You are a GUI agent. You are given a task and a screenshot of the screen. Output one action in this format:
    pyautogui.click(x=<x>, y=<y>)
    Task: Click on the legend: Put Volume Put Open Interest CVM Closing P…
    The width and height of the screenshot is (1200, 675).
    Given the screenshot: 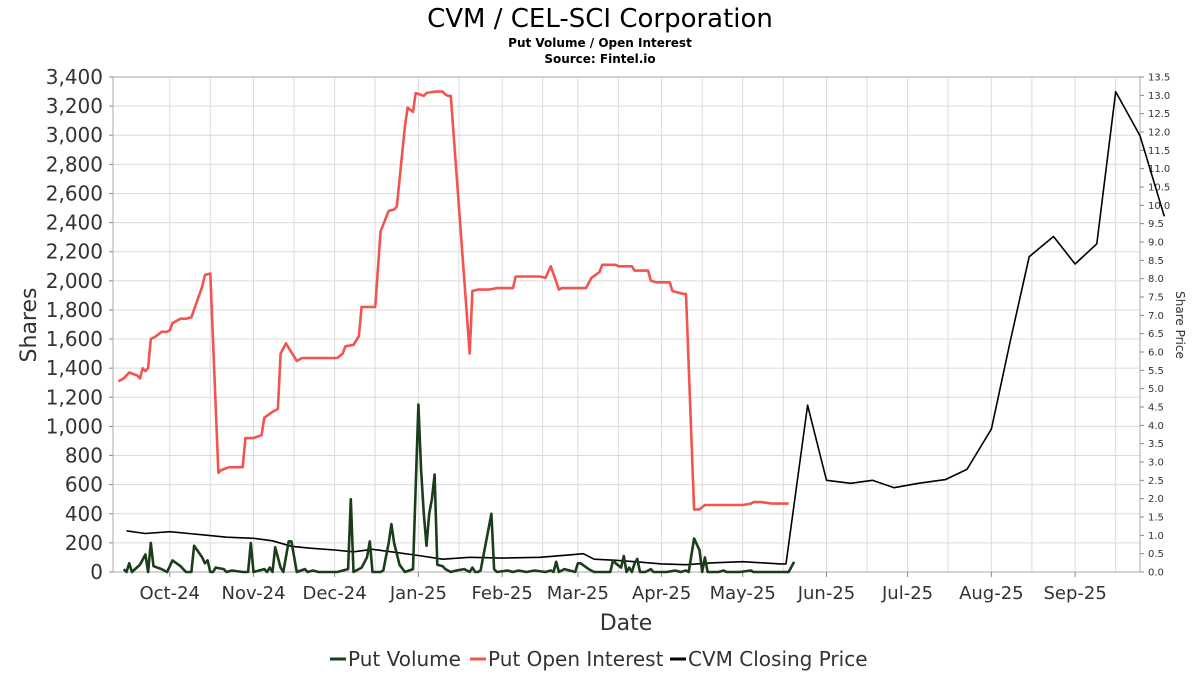 What is the action you would take?
    pyautogui.click(x=599, y=659)
    